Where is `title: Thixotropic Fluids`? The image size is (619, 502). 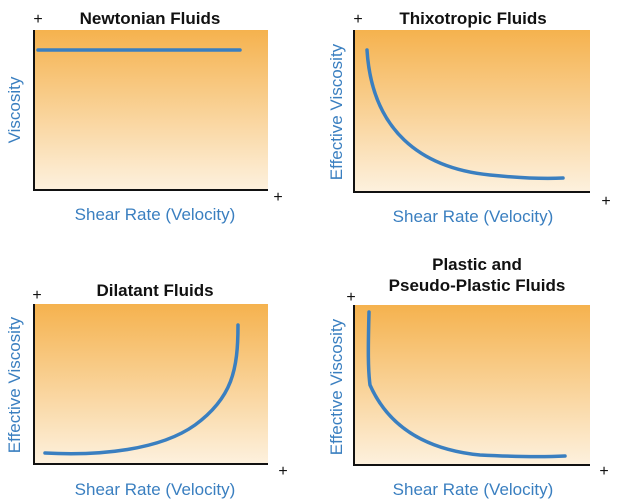
title: Thixotropic Fluids is located at coordinates (472, 18).